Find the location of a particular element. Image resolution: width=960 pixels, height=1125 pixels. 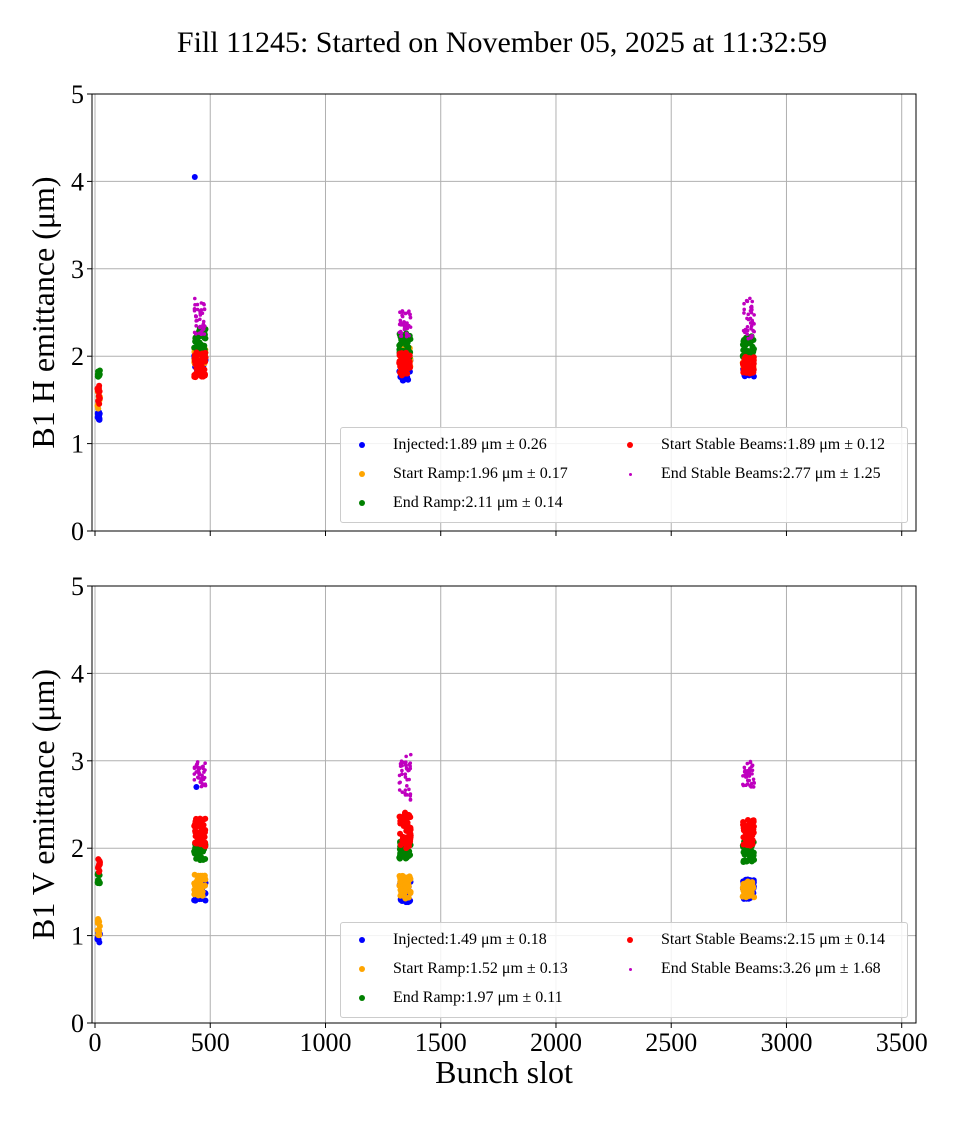

legend-label: End Stable Beams:3.26 μm ± 1.68 is located at coordinates (771, 968).